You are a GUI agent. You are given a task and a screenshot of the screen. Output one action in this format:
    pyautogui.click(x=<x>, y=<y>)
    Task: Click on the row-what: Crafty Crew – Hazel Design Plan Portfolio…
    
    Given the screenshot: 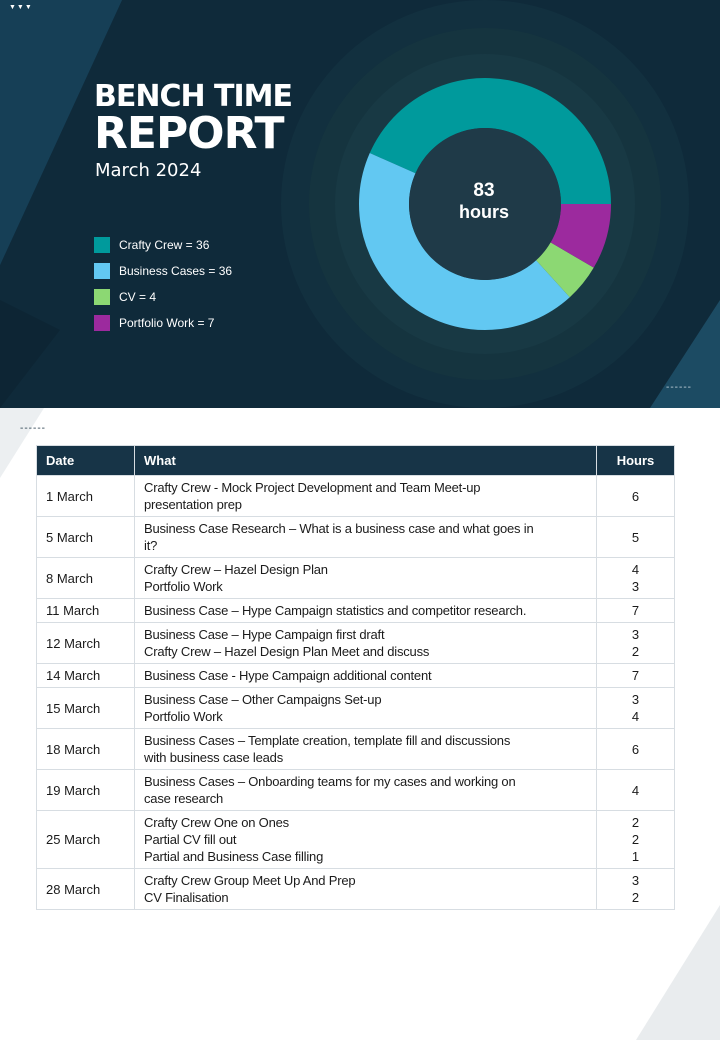 What is the action you would take?
    pyautogui.click(x=365, y=578)
    